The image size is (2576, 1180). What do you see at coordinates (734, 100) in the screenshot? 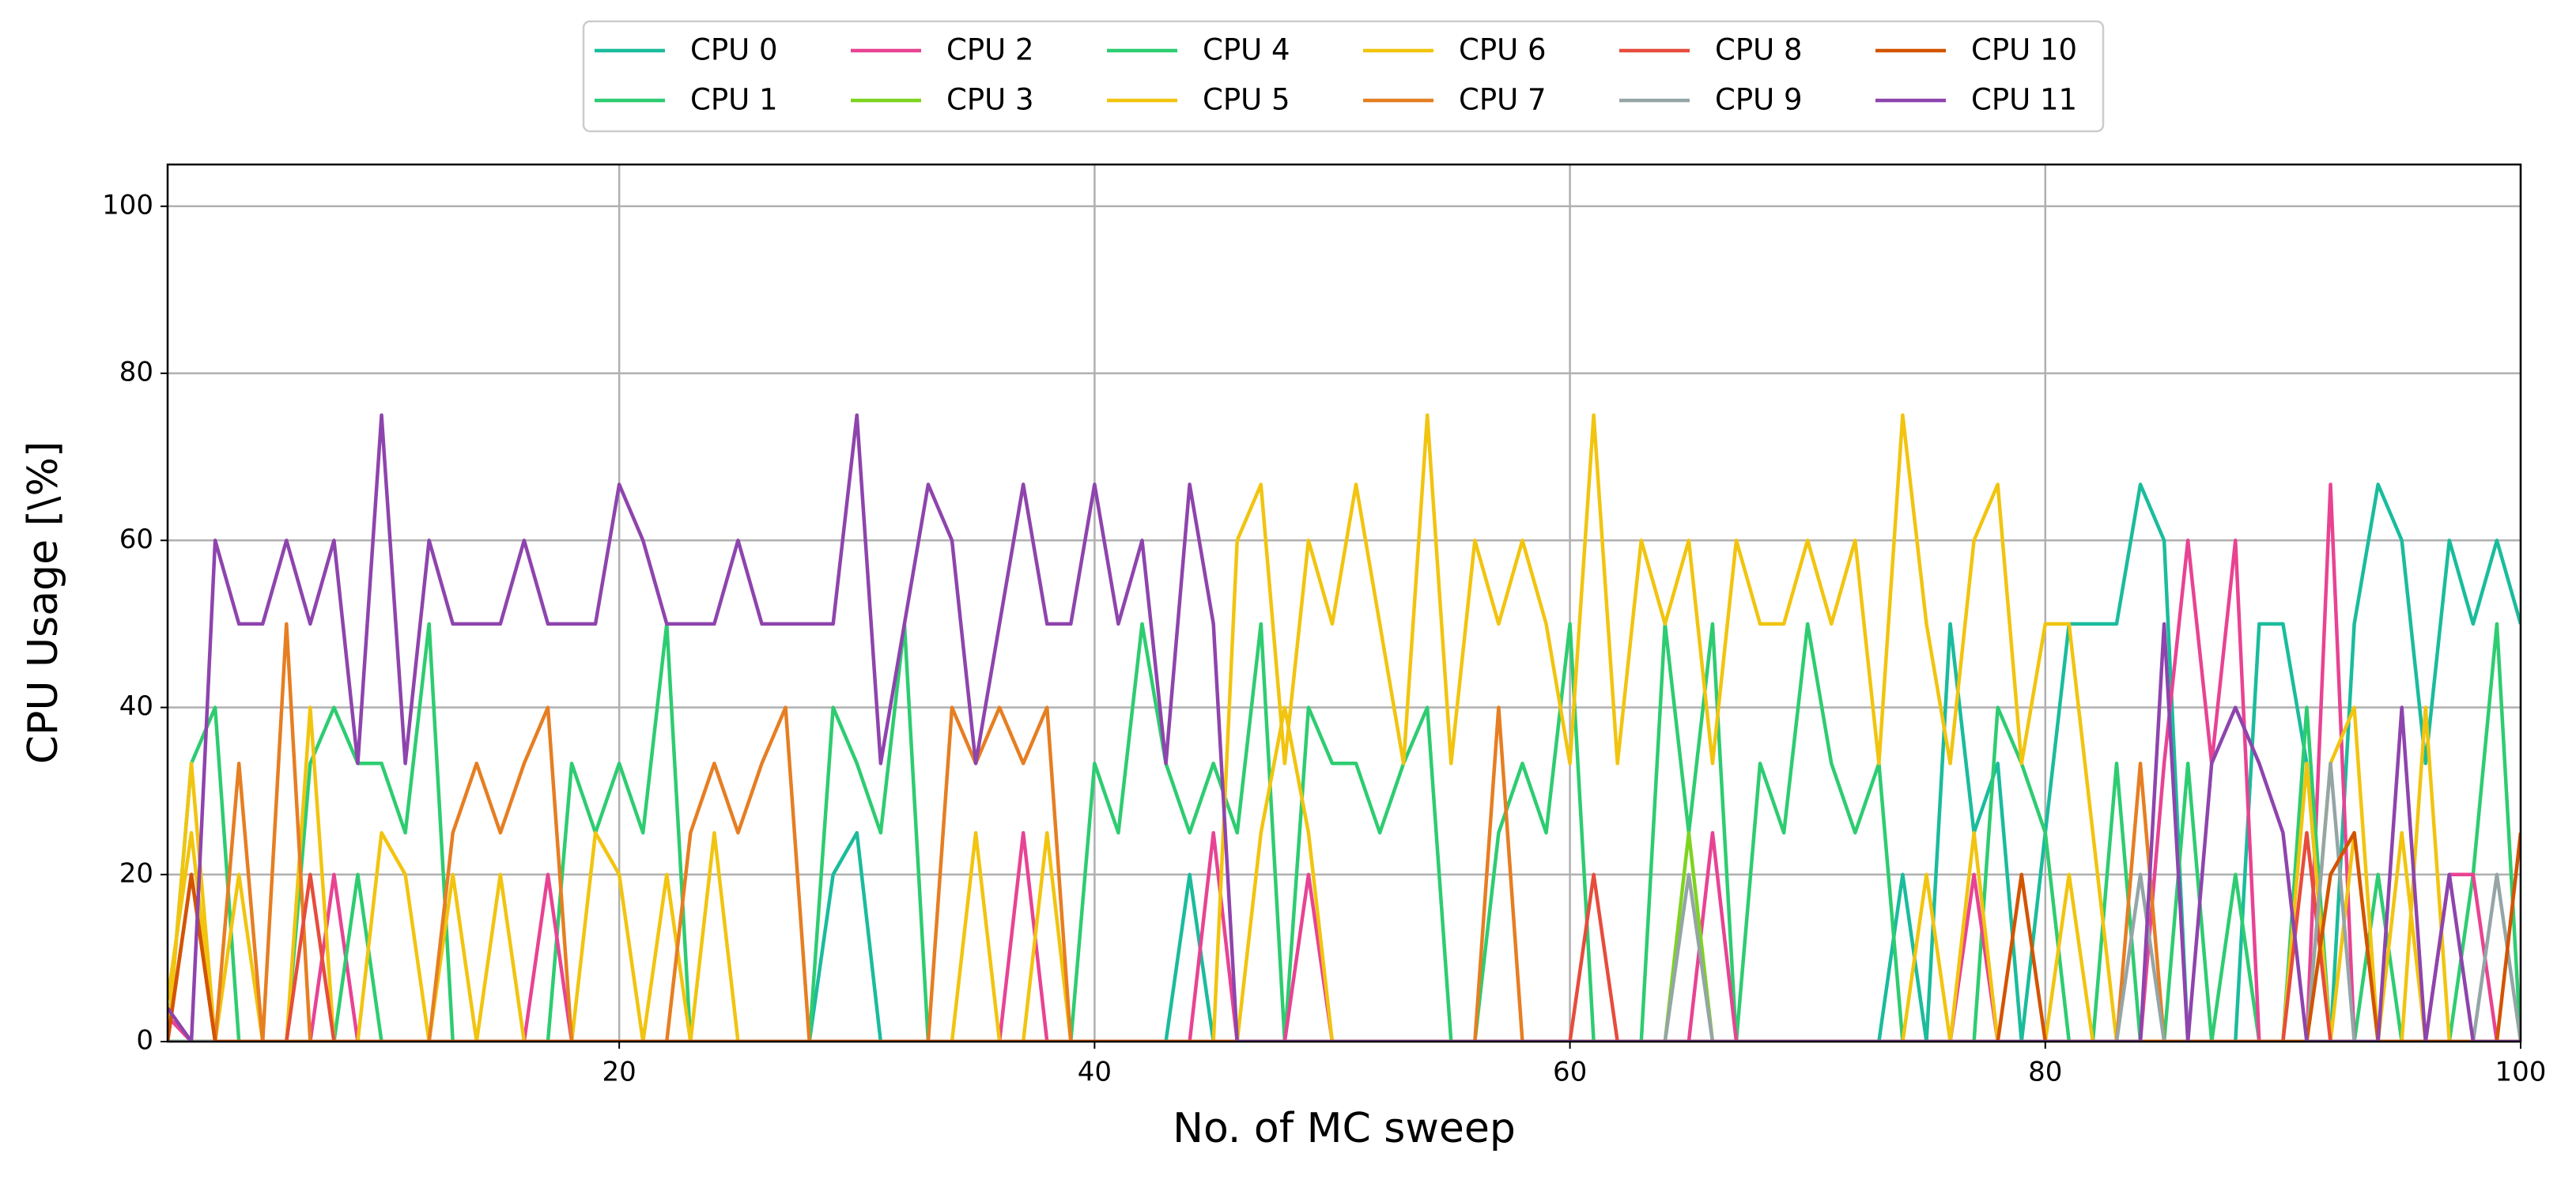
I see `legend-label: CPU 1` at bounding box center [734, 100].